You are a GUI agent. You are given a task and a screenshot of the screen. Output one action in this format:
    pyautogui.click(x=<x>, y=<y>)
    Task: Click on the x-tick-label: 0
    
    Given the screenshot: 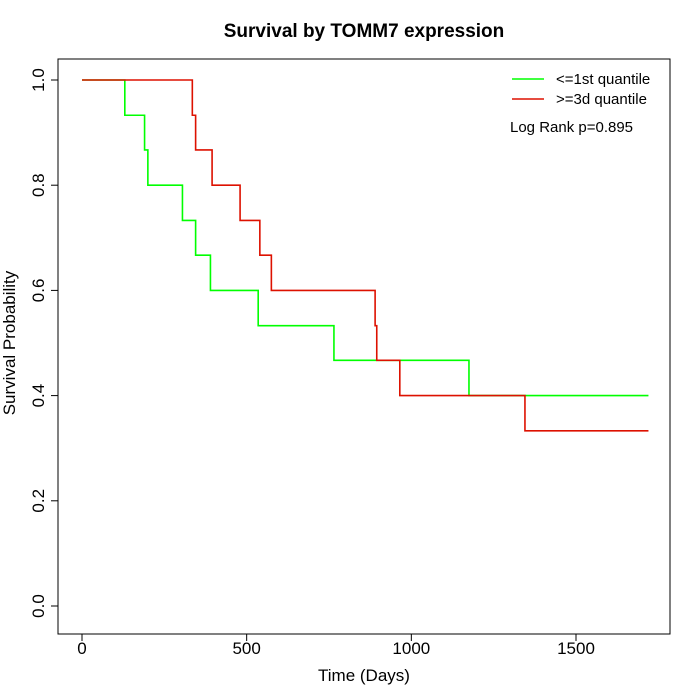 What is the action you would take?
    pyautogui.click(x=81, y=648)
    